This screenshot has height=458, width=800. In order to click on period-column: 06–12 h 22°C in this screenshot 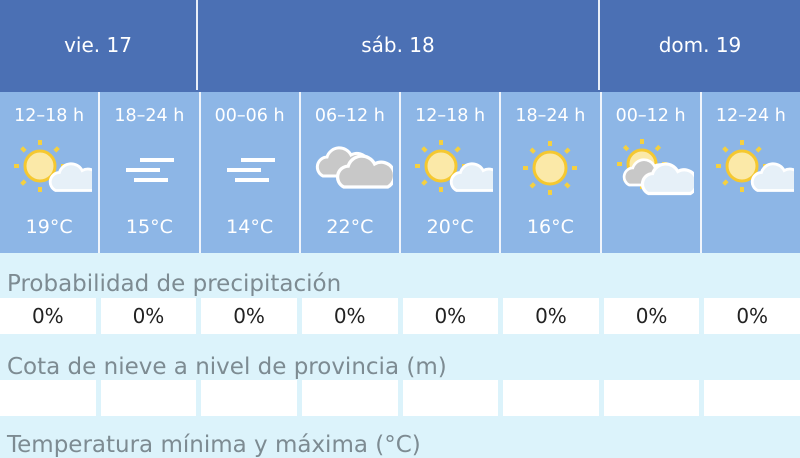, I will do `click(350, 172)`.